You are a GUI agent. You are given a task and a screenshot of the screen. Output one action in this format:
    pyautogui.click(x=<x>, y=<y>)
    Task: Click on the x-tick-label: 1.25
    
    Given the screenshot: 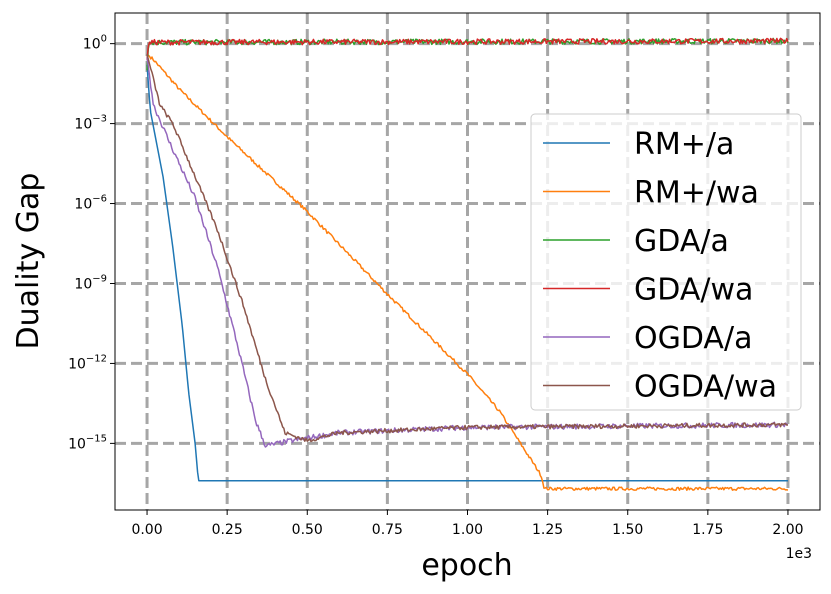 What is the action you would take?
    pyautogui.click(x=547, y=530)
    